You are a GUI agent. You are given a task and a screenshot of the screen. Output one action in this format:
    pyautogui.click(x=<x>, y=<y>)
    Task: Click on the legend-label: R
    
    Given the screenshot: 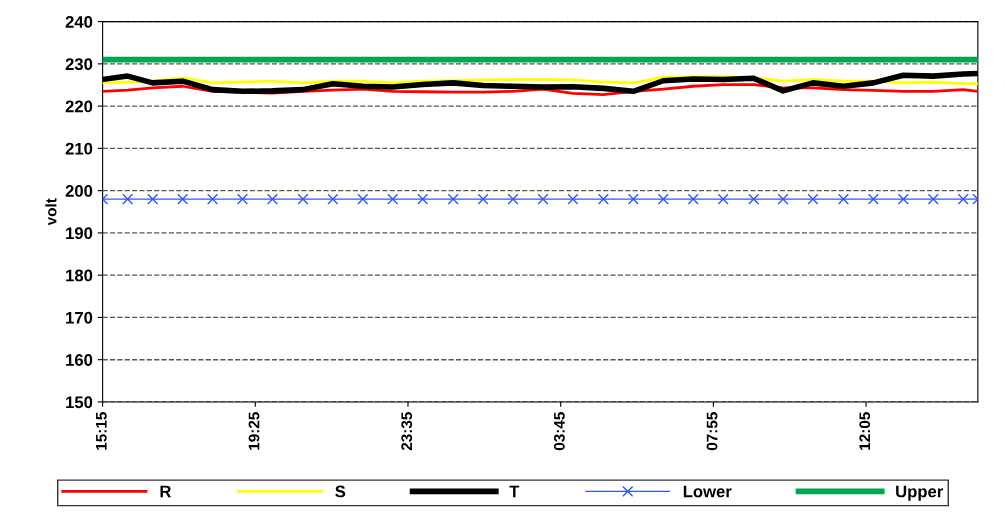 What is the action you would take?
    pyautogui.click(x=166, y=491)
    